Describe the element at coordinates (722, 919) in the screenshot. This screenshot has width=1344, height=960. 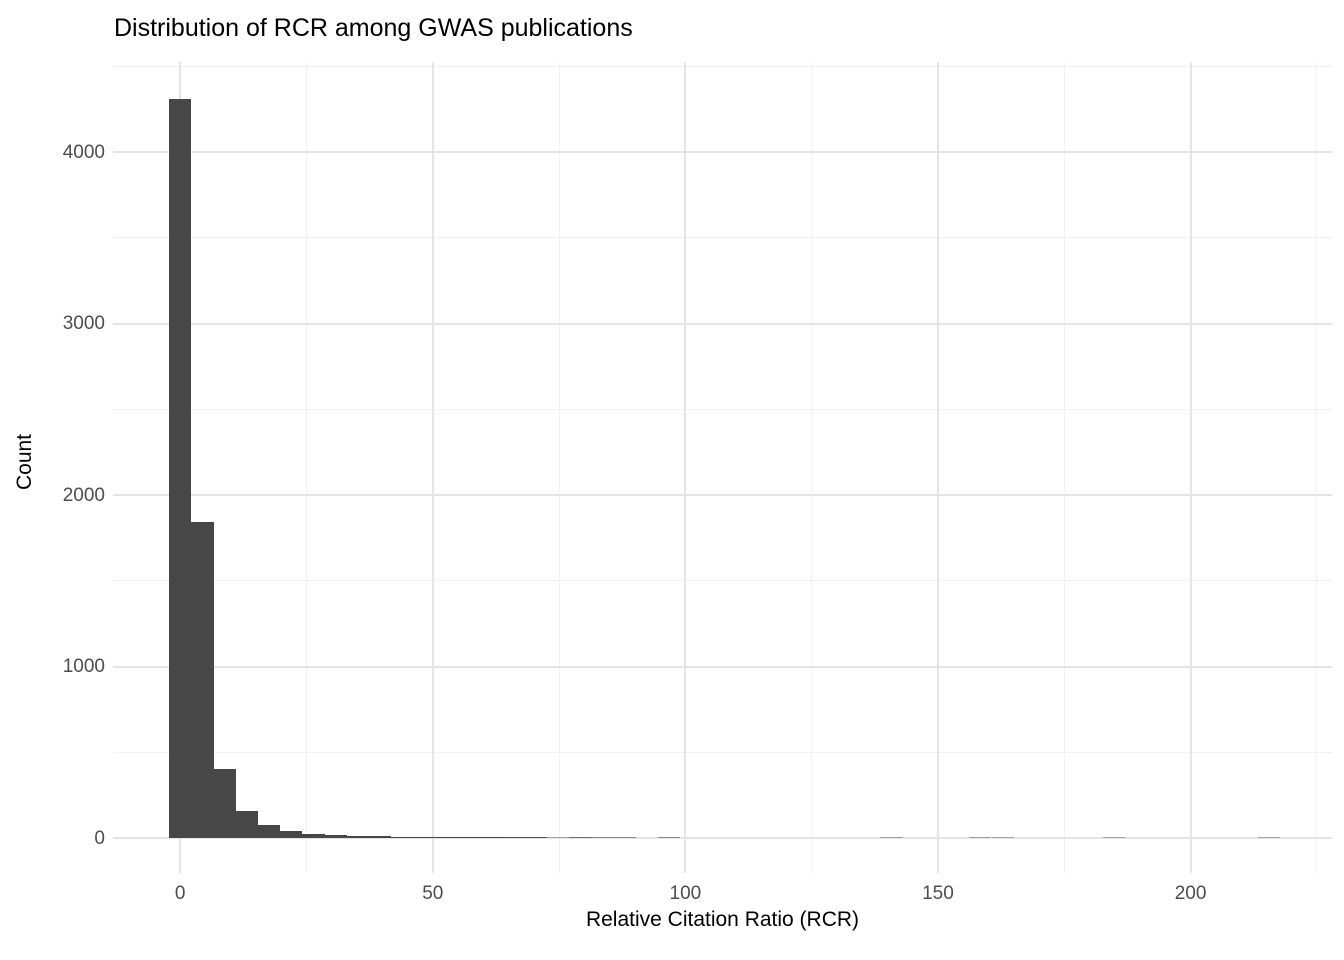
I see `x-axis-title: Relative Citation Ratio (RCR)` at that location.